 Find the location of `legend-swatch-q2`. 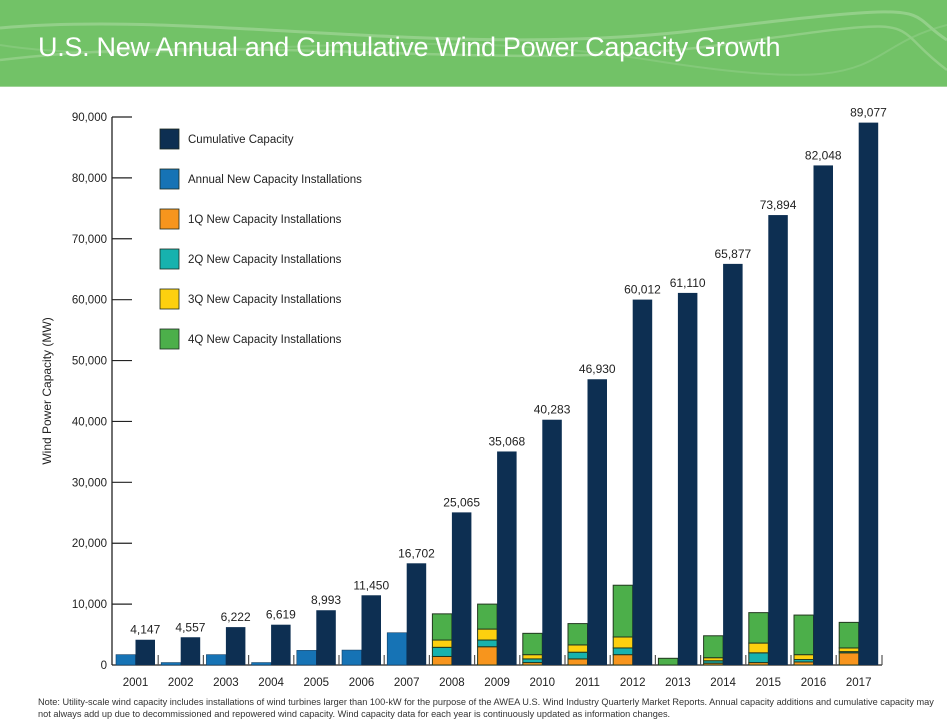

legend-swatch-q2 is located at coordinates (169, 259).